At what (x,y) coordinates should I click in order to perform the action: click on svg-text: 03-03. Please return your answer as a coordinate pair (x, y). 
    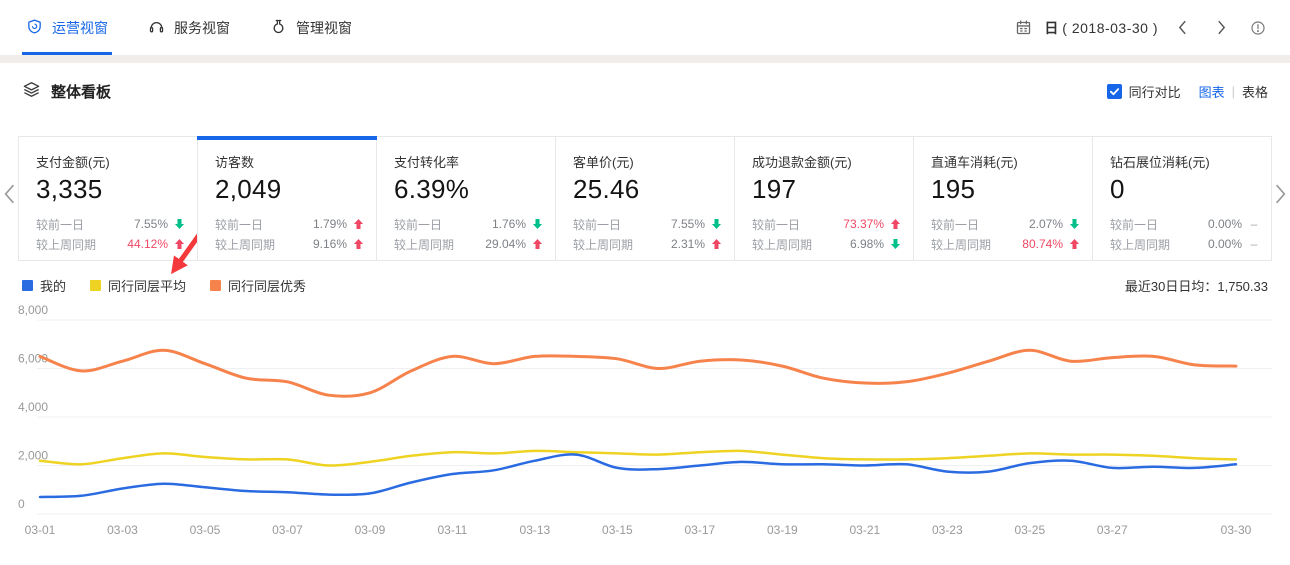
    Looking at the image, I should click on (122, 530).